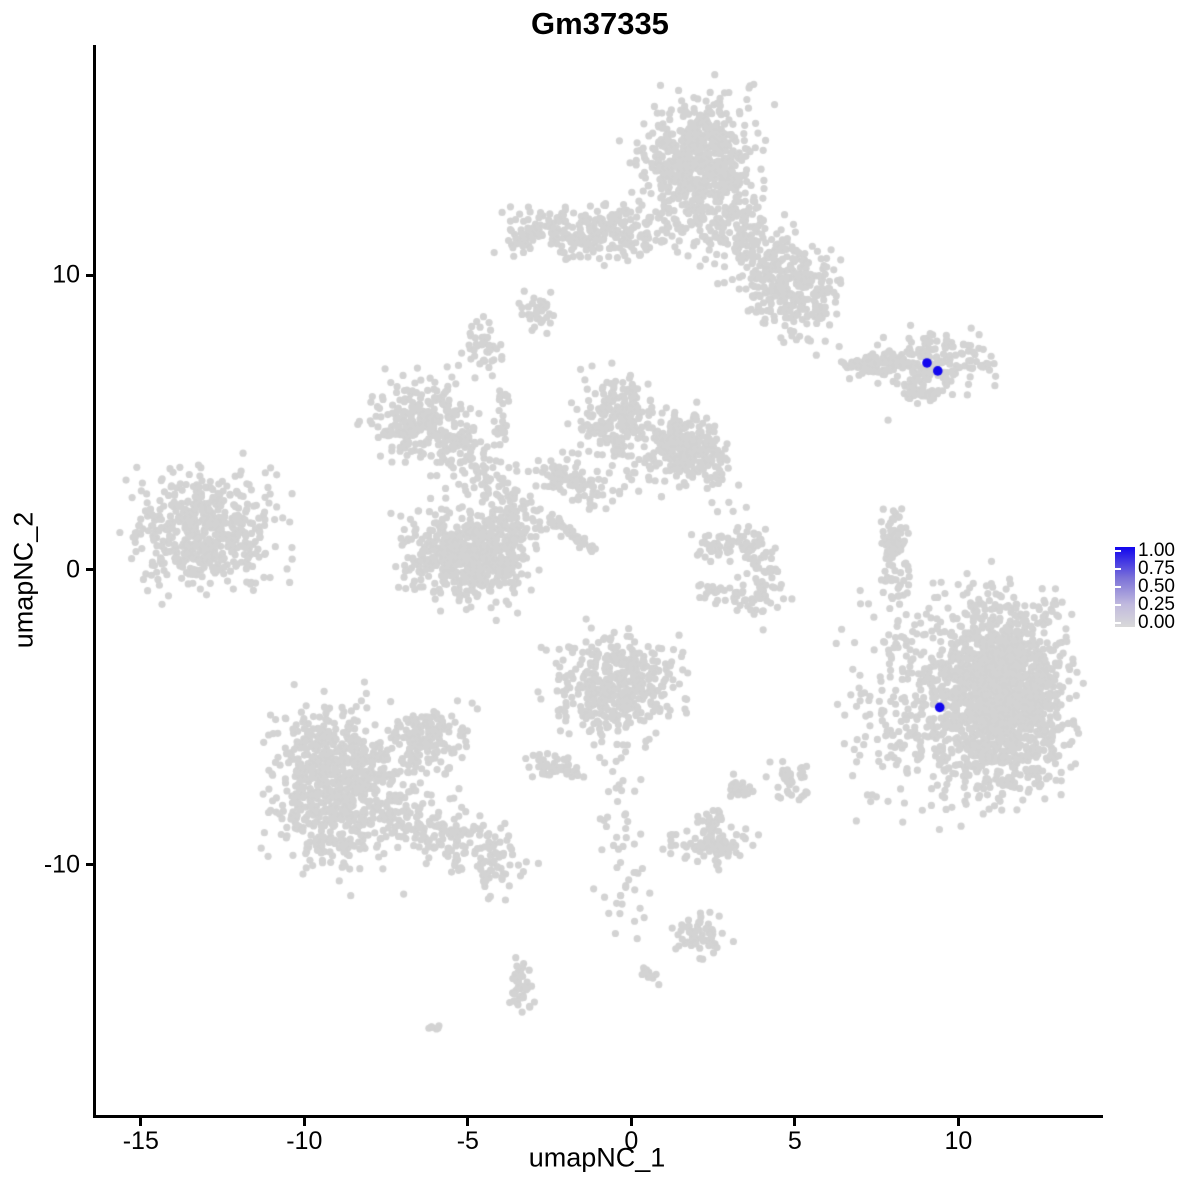  Describe the element at coordinates (1125, 587) in the screenshot. I see `legend-colorbar` at that location.